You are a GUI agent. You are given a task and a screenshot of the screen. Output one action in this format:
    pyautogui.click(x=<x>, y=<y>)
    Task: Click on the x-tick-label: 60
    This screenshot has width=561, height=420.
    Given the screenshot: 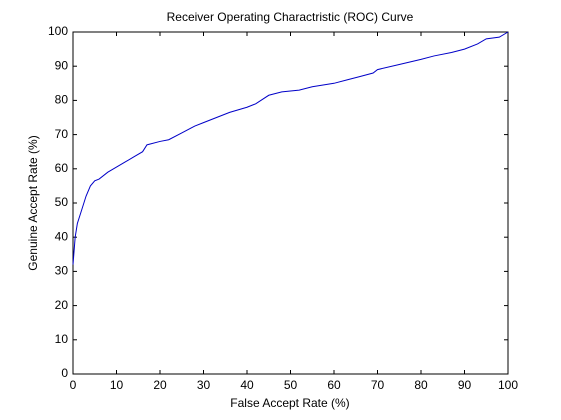 What is the action you would take?
    pyautogui.click(x=334, y=385)
    